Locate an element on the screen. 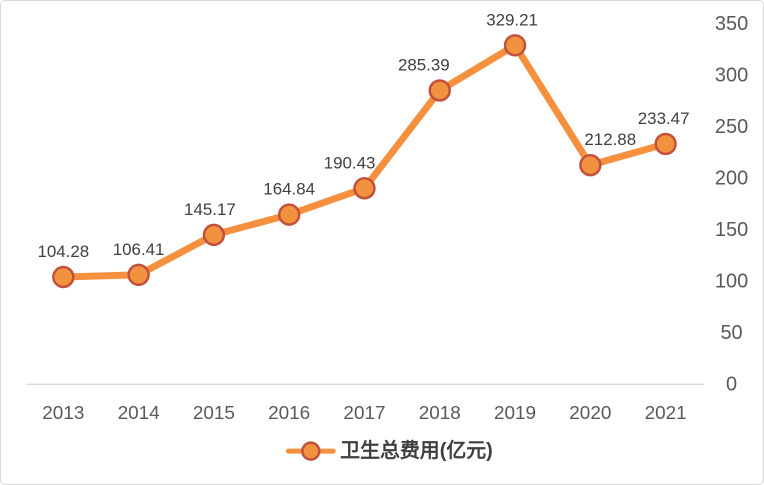  y-axis-tick-label: 250 is located at coordinates (731, 127).